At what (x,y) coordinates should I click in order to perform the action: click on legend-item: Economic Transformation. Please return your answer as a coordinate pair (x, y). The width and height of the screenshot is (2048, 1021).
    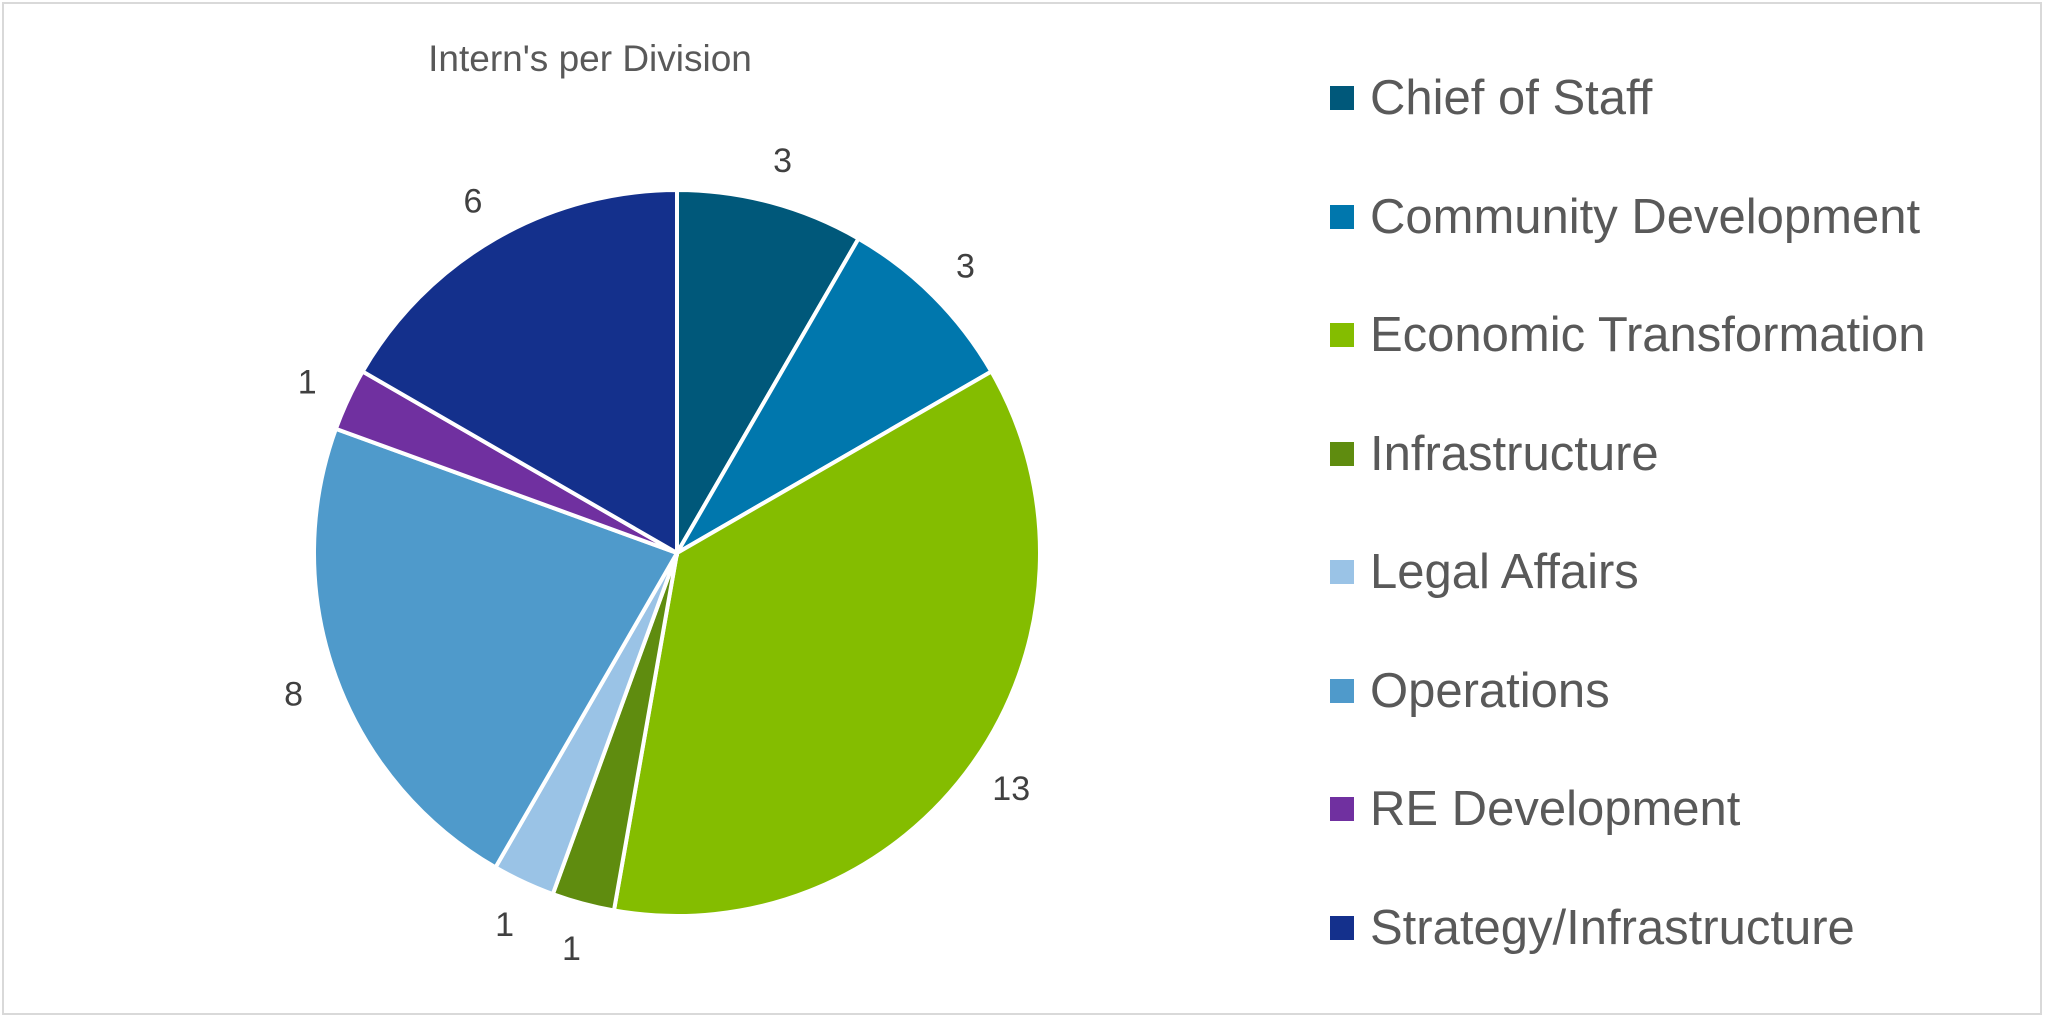
    Looking at the image, I should click on (1628, 335).